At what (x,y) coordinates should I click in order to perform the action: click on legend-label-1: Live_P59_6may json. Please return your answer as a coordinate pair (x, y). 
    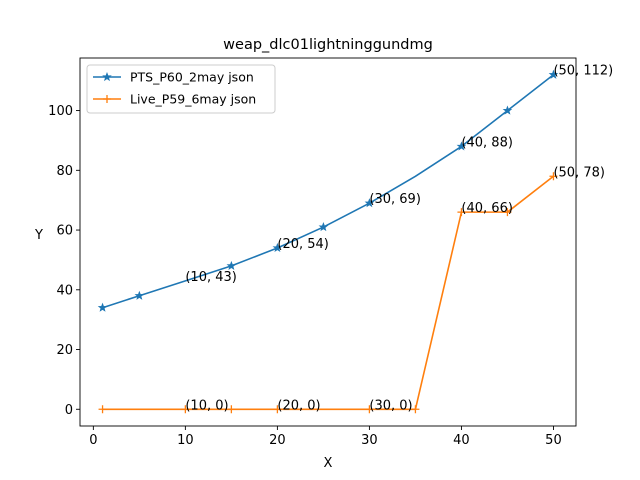
    Looking at the image, I should click on (193, 99).